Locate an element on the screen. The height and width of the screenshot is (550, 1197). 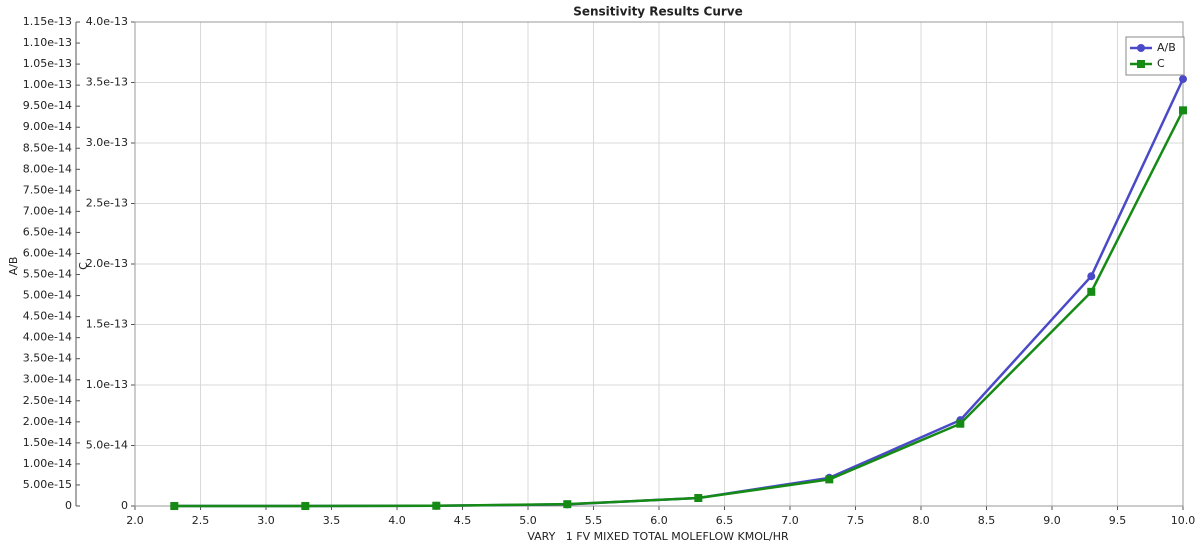
x-tick-label: 2.5 is located at coordinates (201, 520).